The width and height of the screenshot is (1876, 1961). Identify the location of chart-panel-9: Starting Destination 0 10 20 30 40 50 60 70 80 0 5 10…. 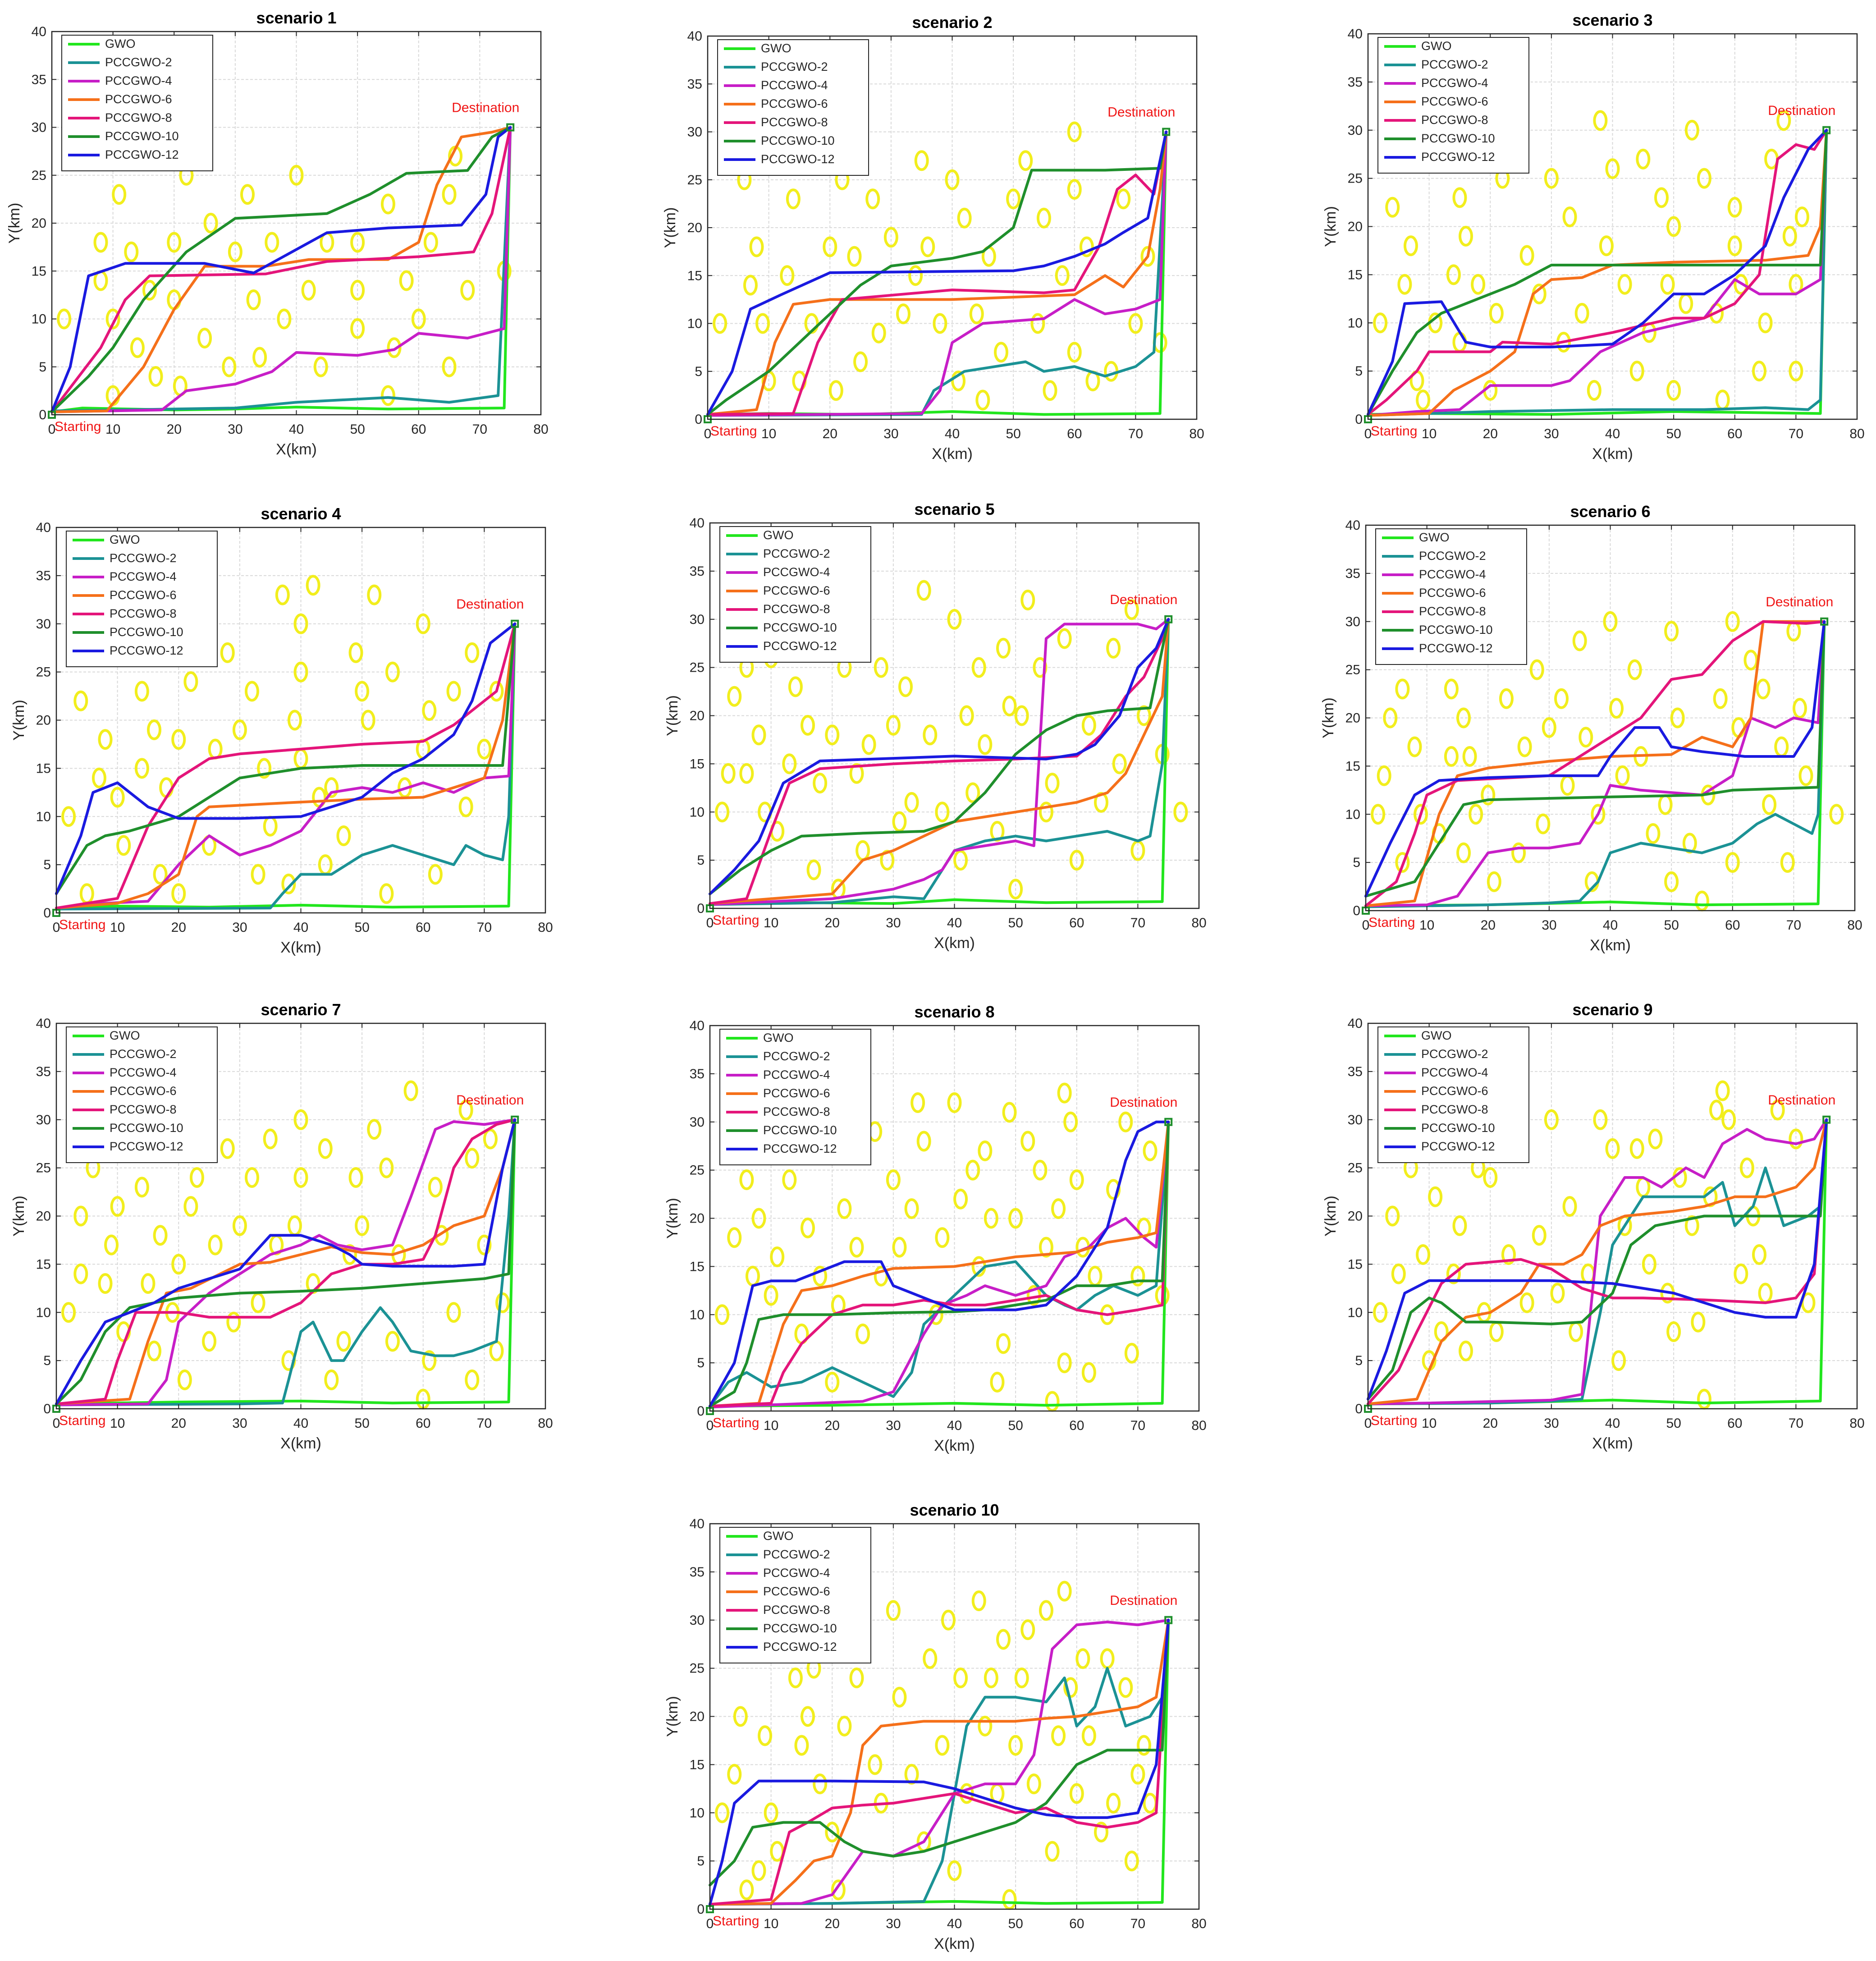
(1593, 1226).